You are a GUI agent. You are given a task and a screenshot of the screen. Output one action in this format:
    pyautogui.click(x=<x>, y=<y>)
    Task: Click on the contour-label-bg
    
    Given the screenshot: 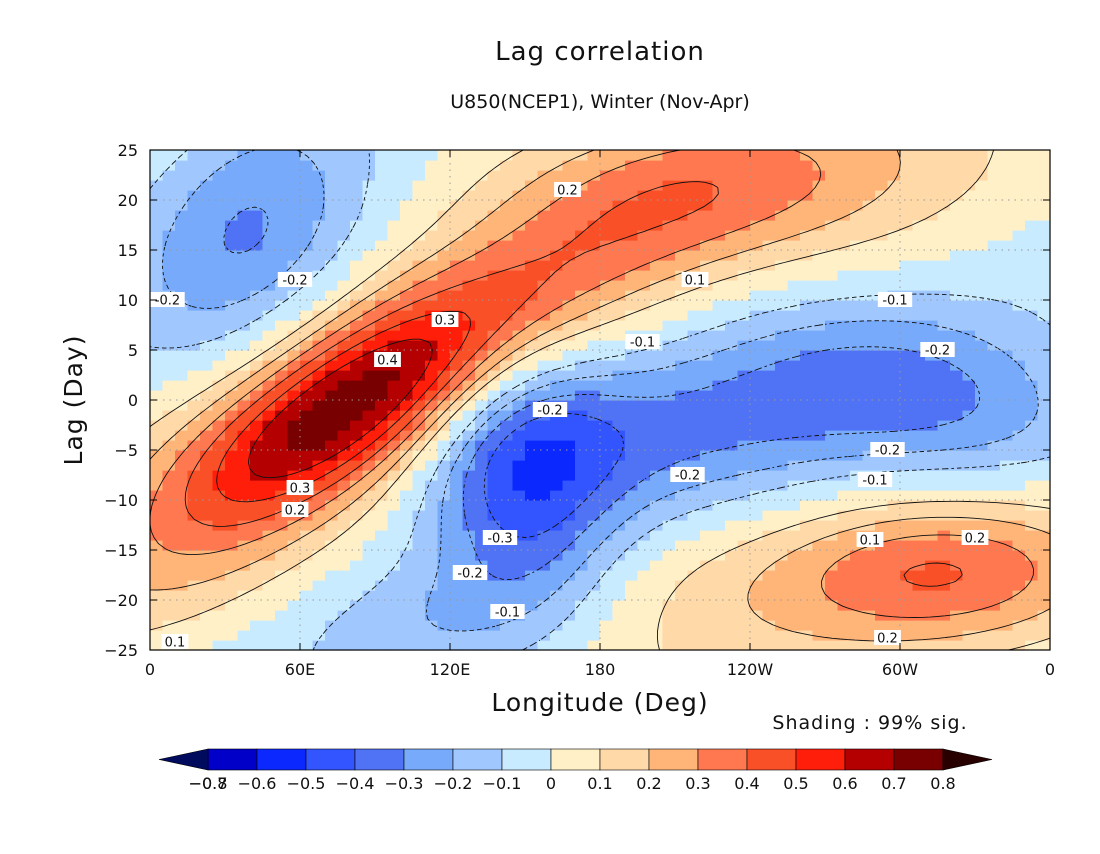 What is the action you would take?
    pyautogui.click(x=895, y=299)
    